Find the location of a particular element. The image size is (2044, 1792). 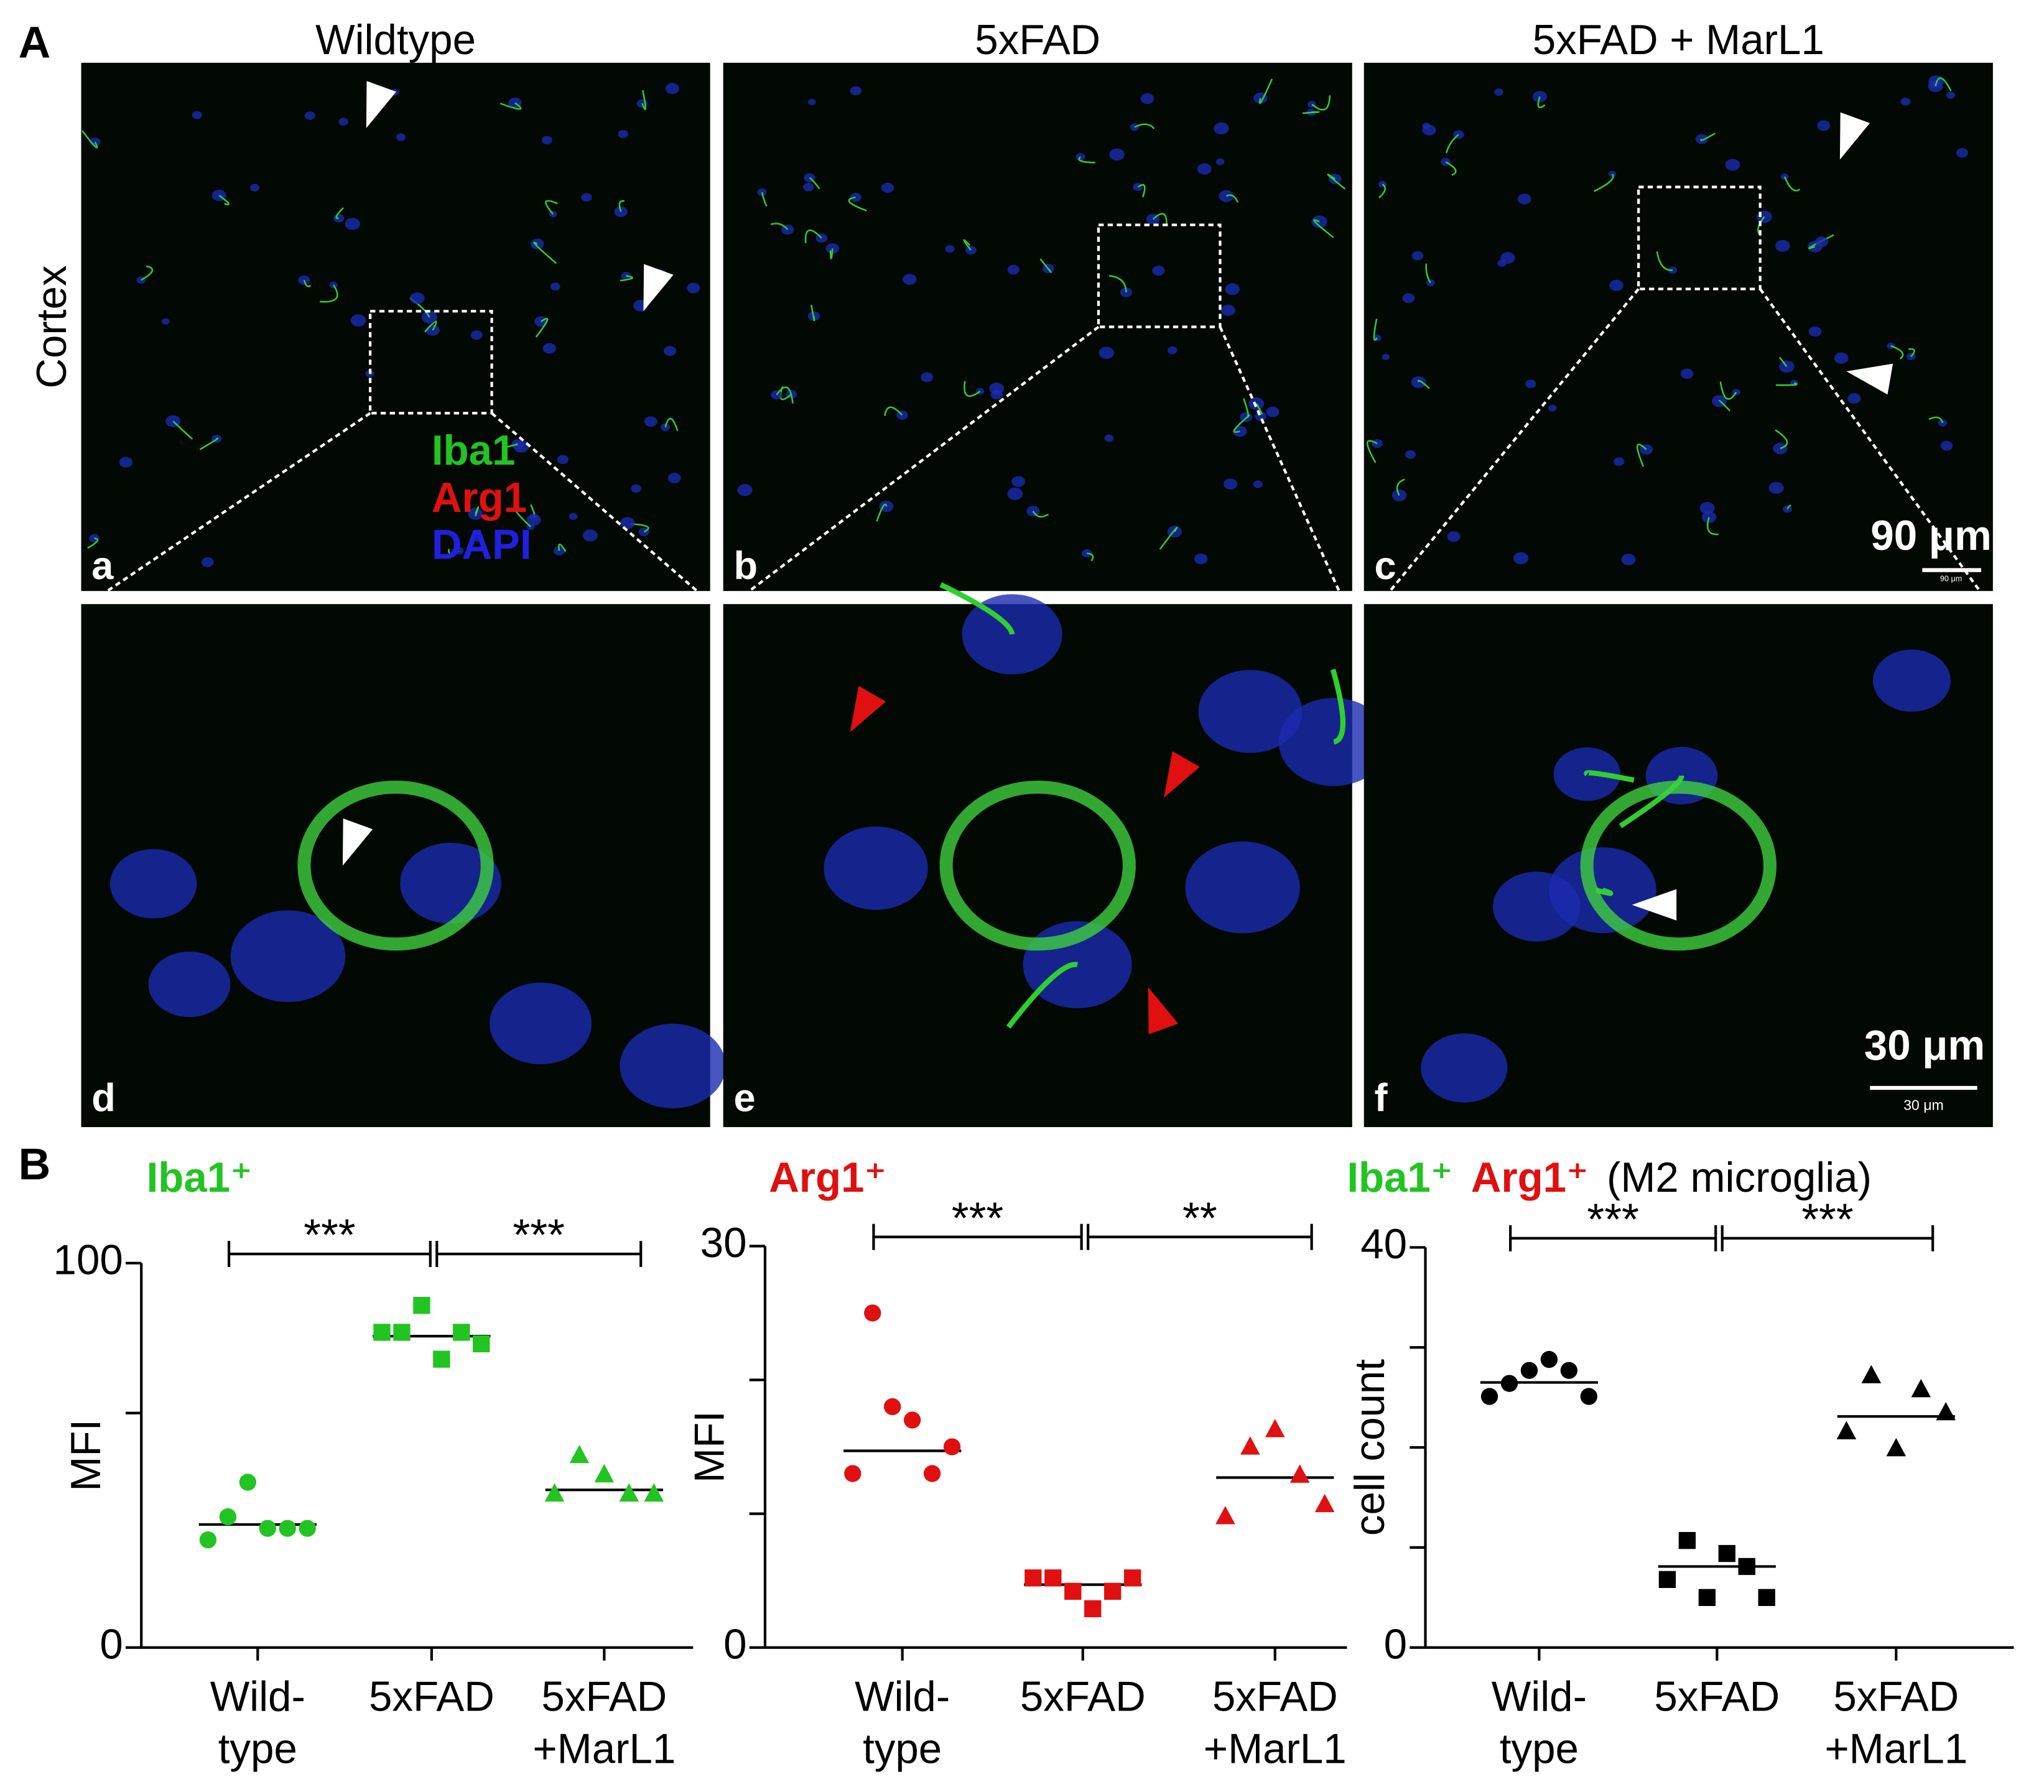

arrowhead is located at coordinates (1164, 1011).